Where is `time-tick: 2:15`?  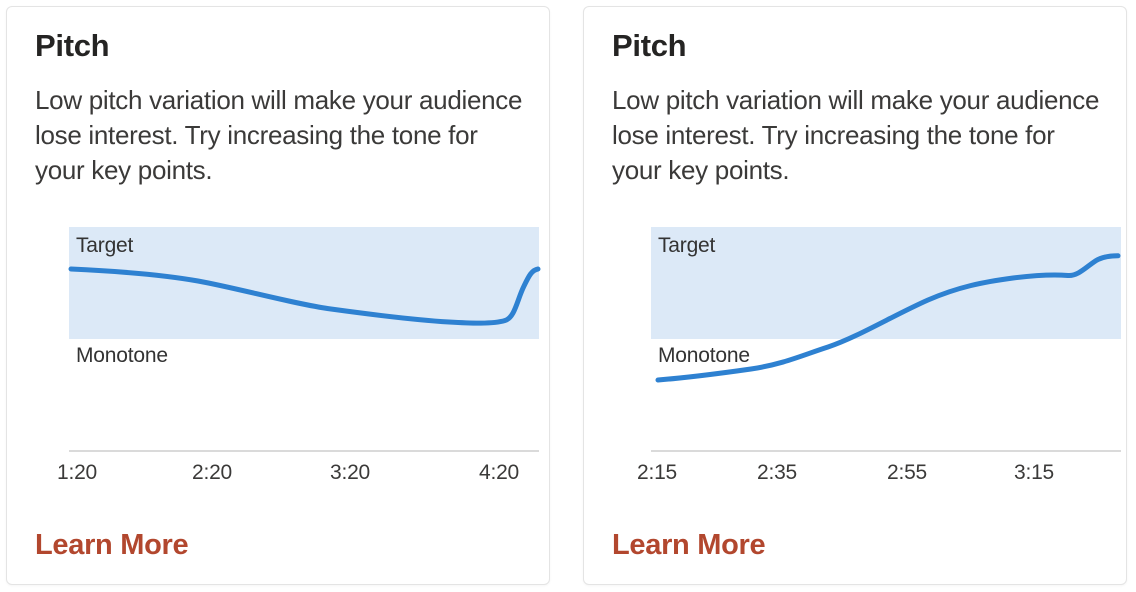 time-tick: 2:15 is located at coordinates (657, 472).